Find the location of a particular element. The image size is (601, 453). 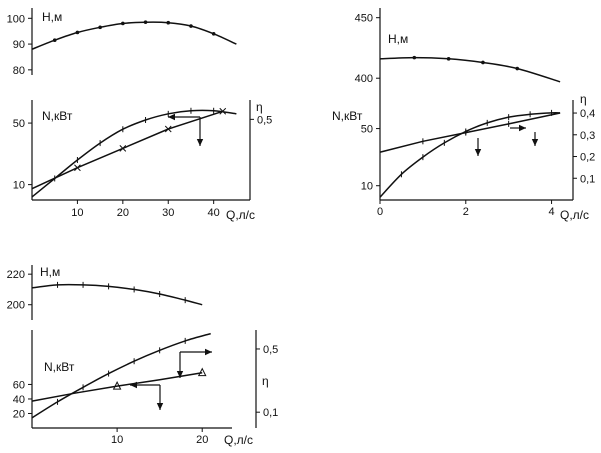

h-tick-label: 100 is located at coordinates (16, 19).